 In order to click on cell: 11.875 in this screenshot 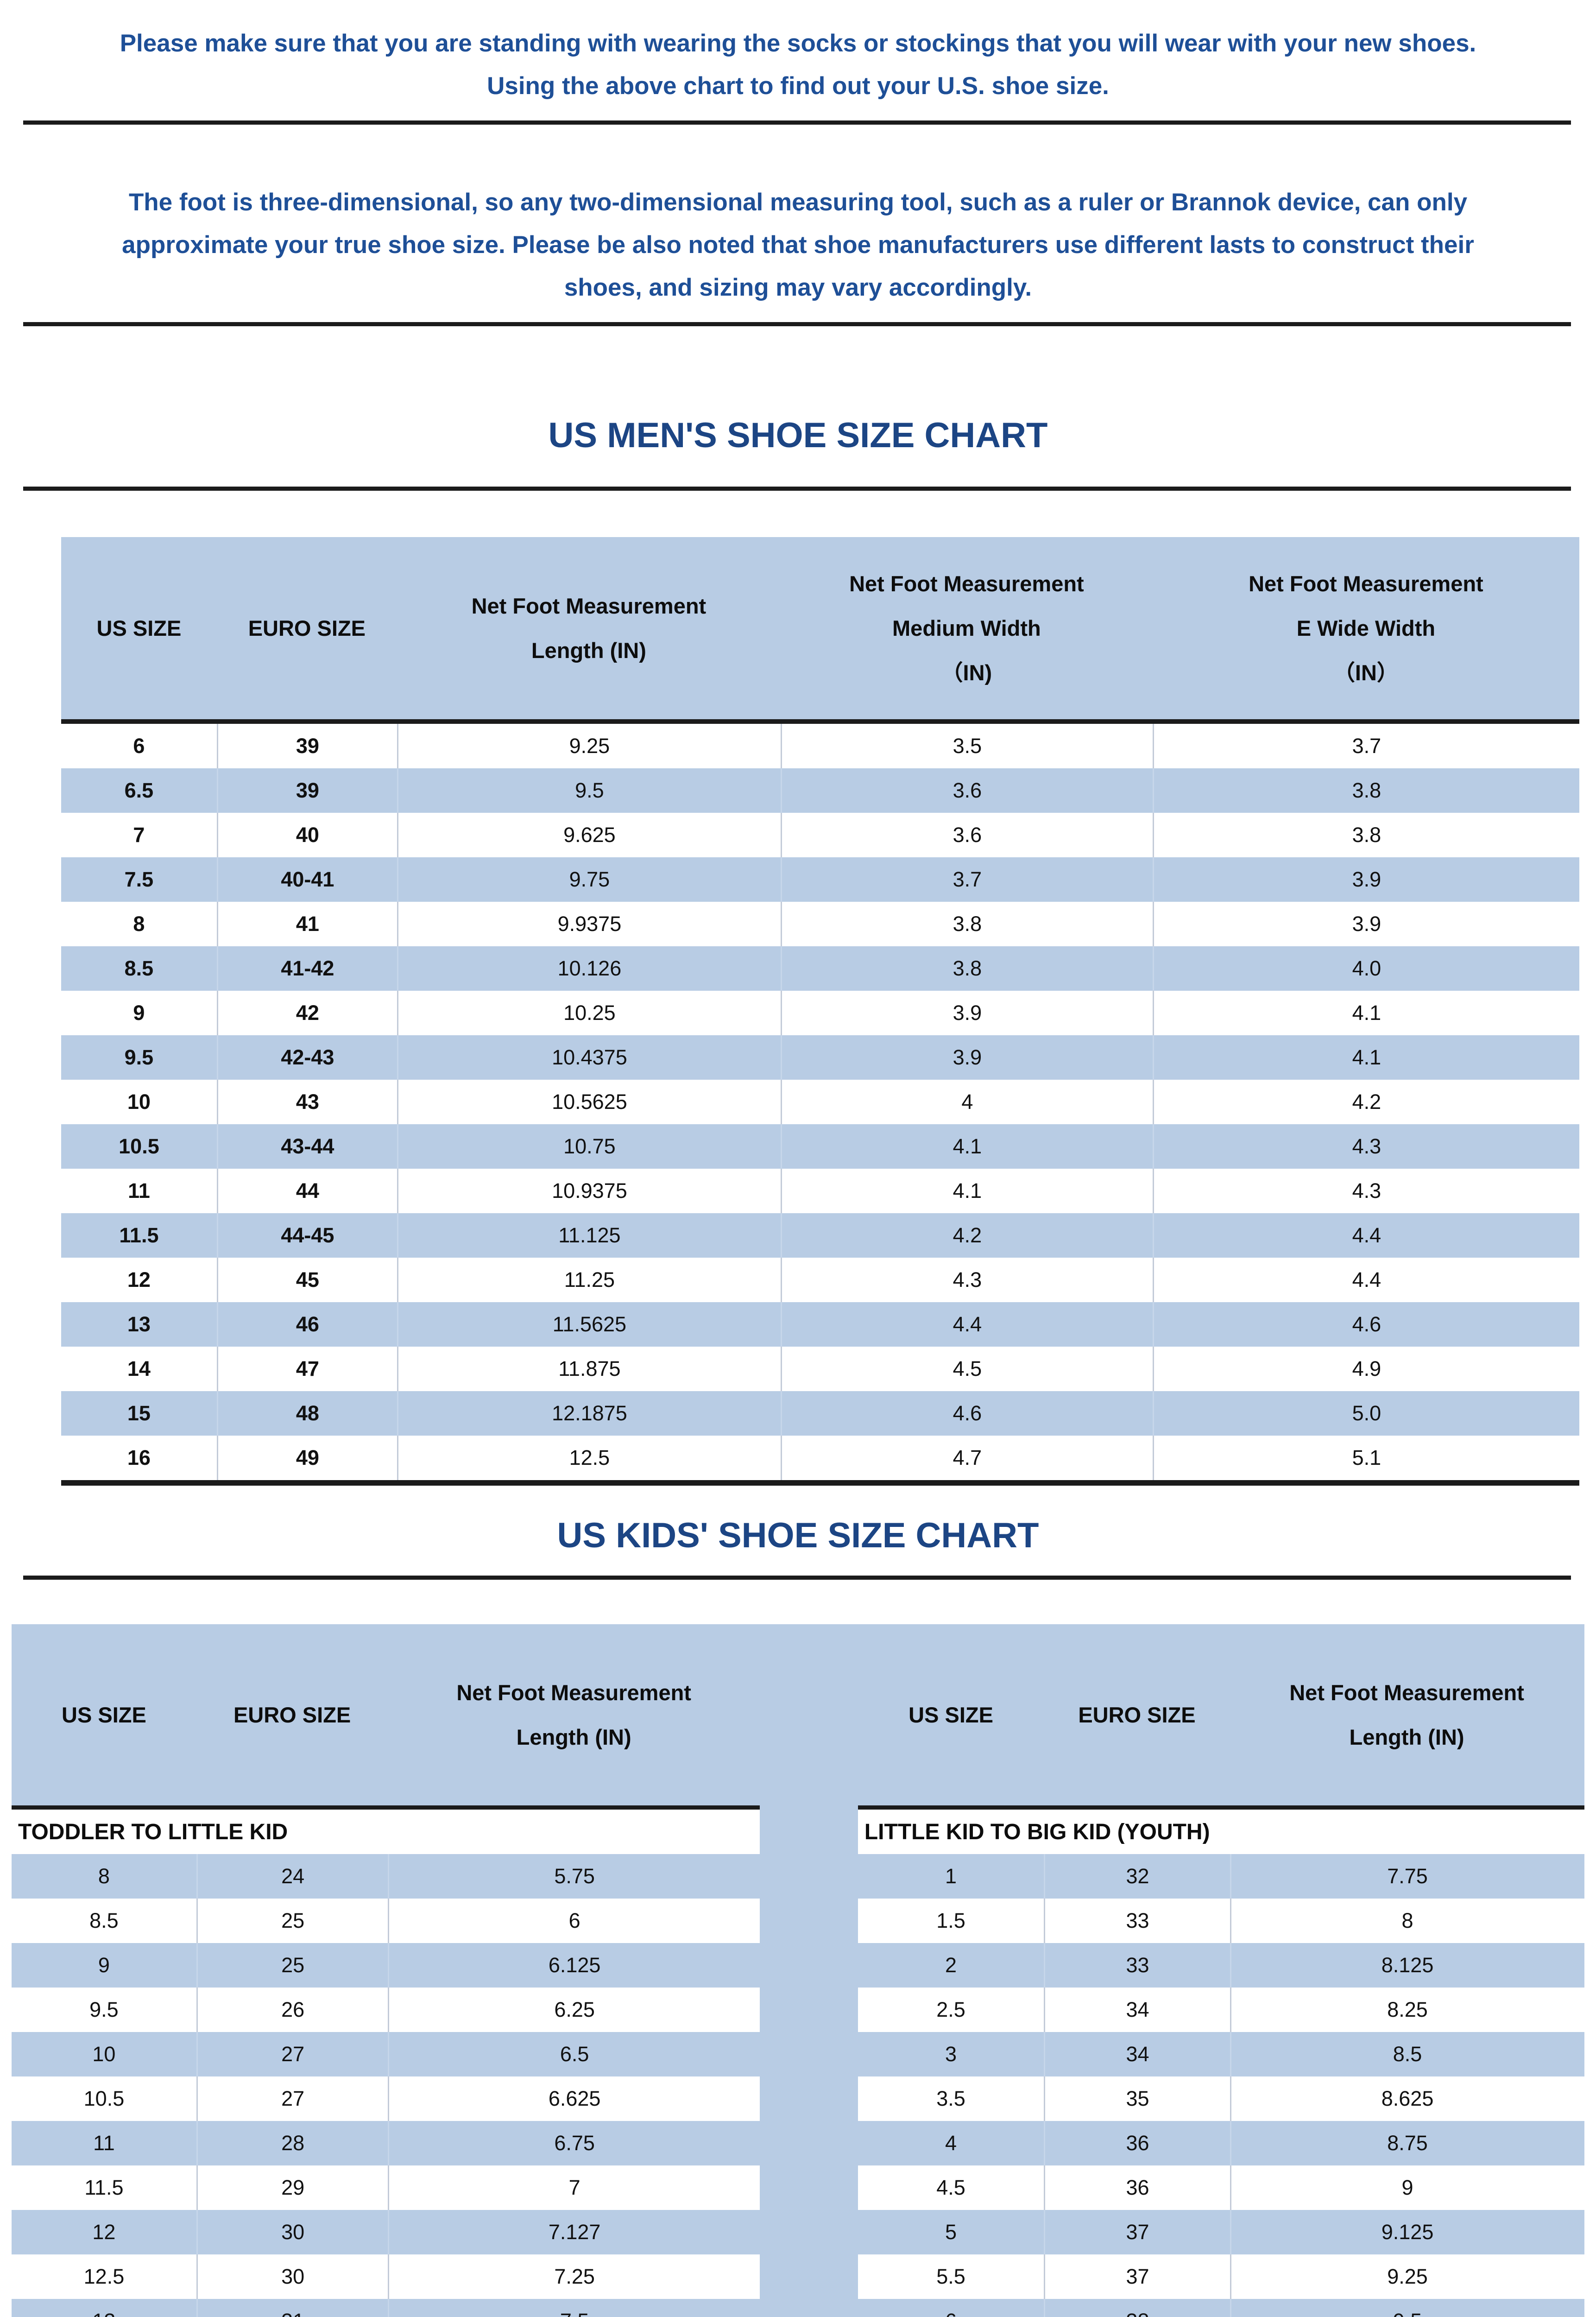, I will do `click(589, 1369)`.